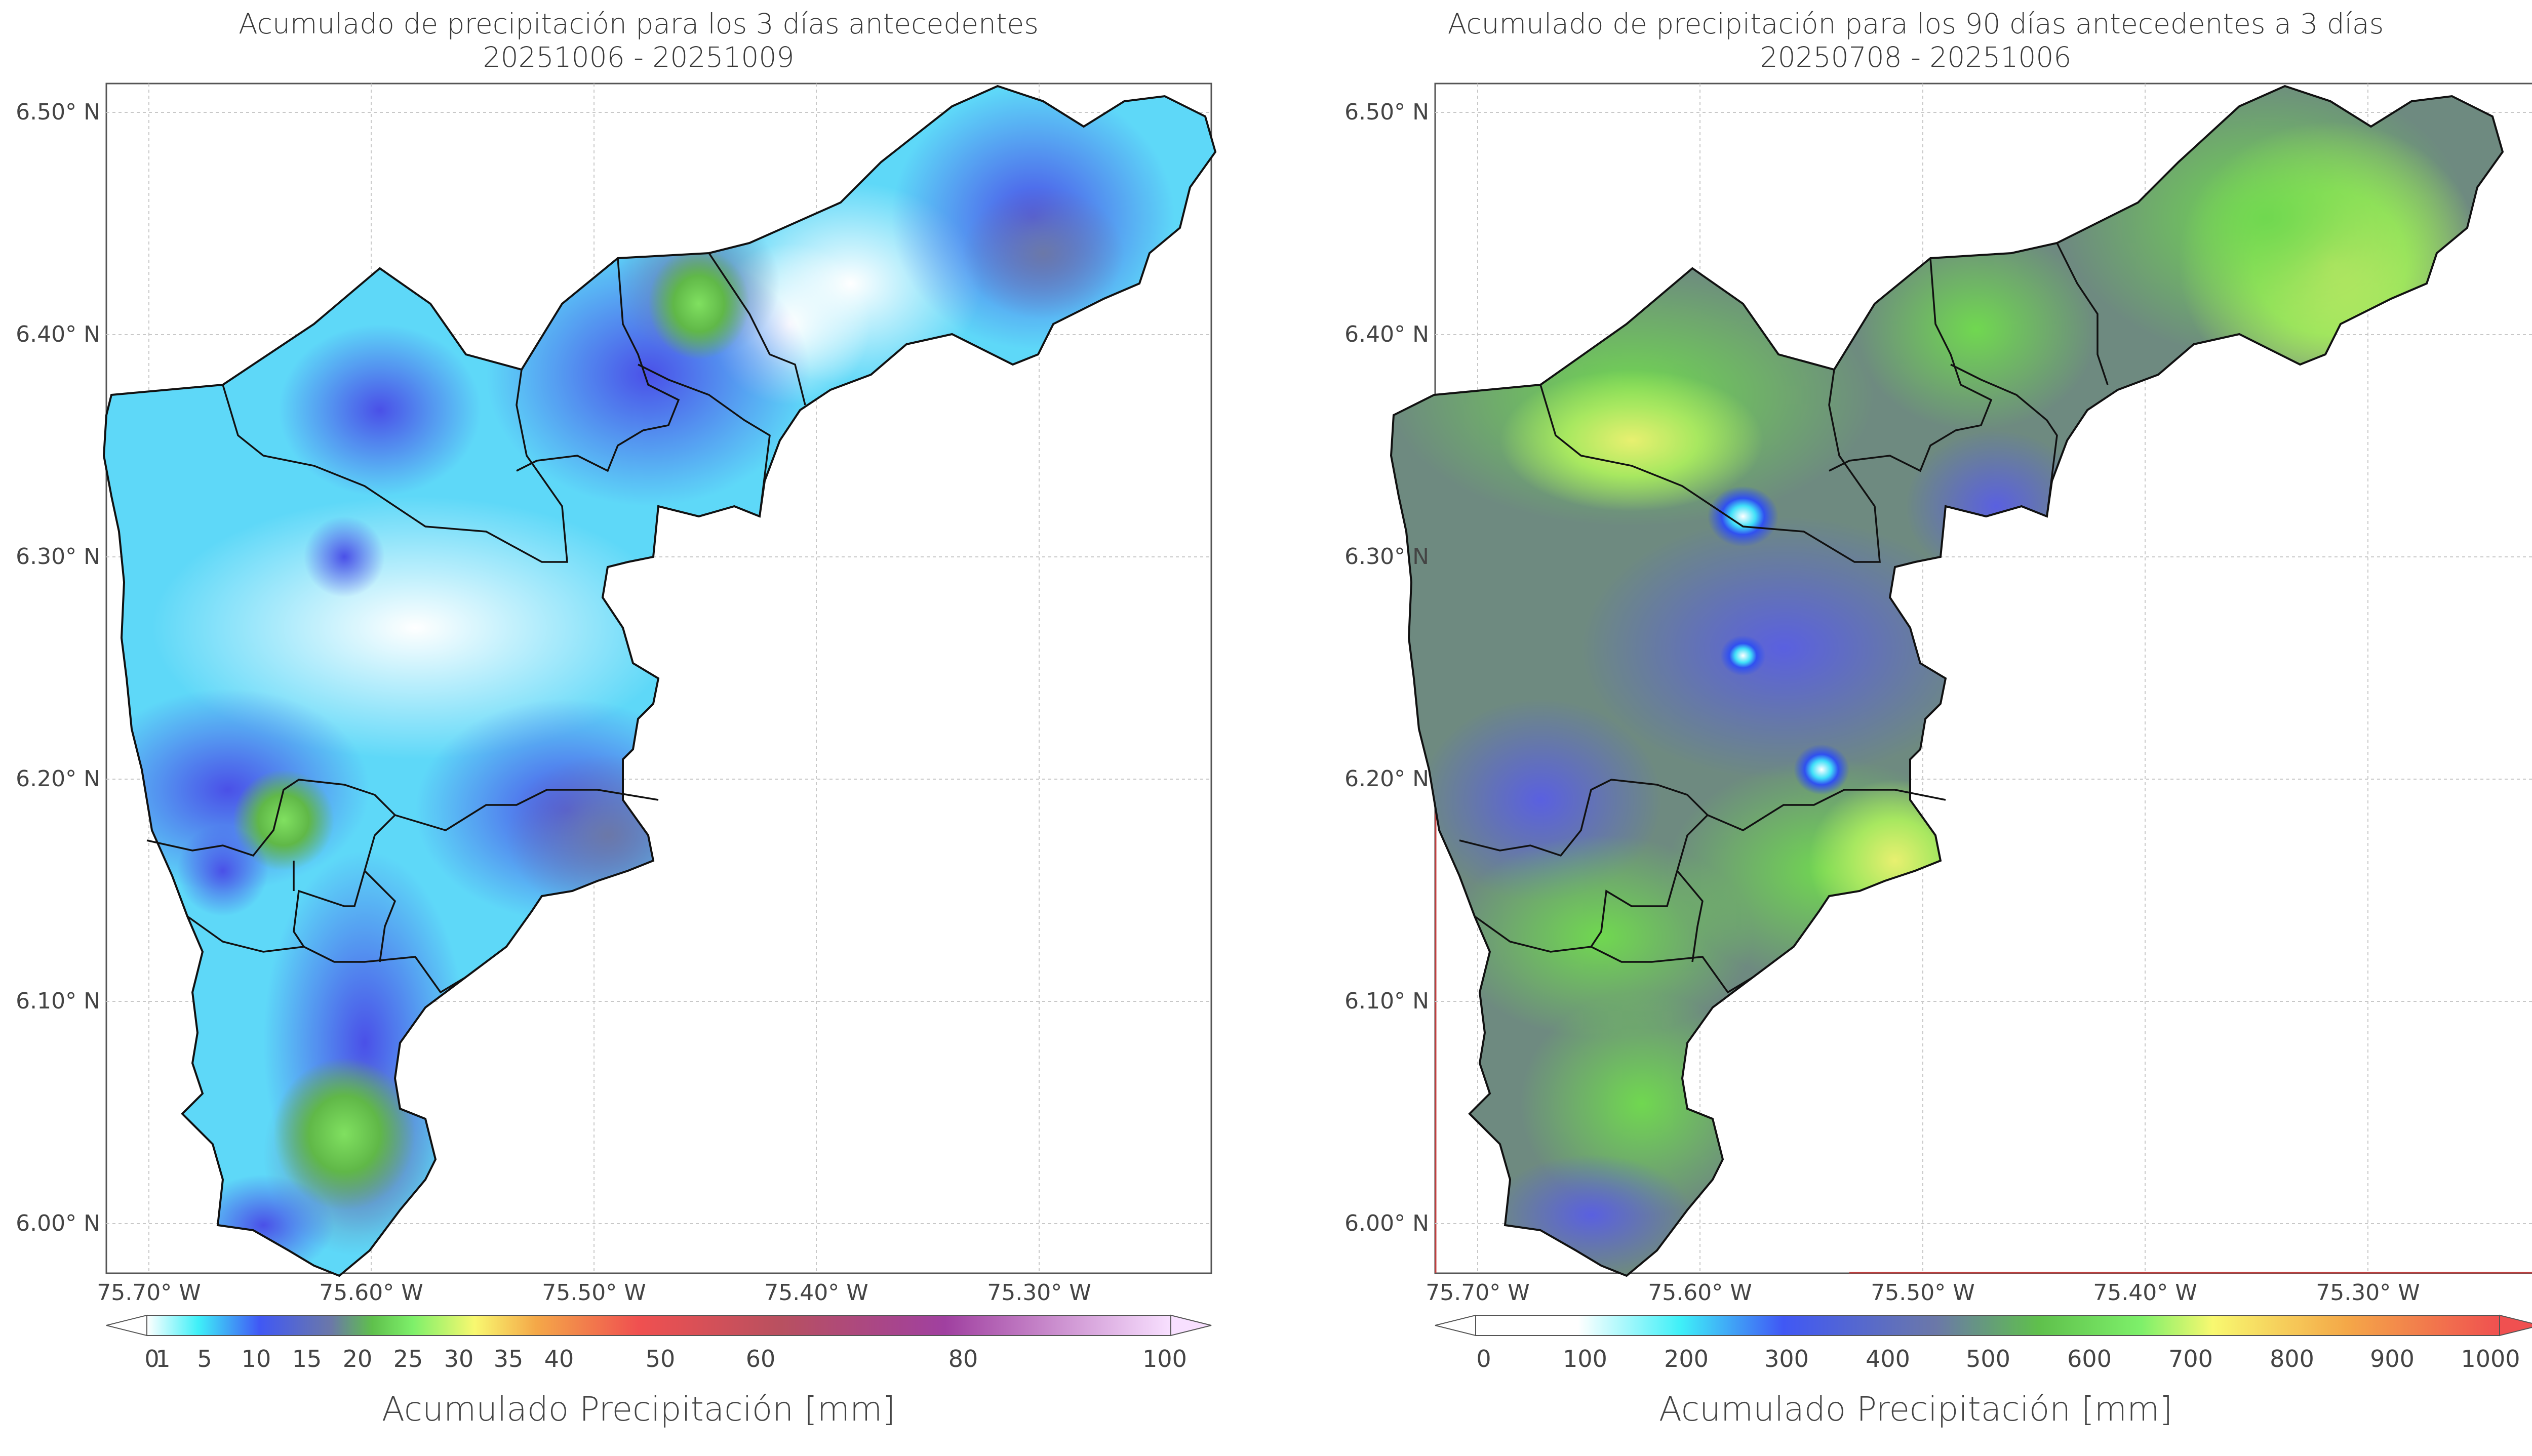 This screenshot has width=2532, height=1456. What do you see at coordinates (151, 1358) in the screenshot?
I see `left-cbar-tick: 0` at bounding box center [151, 1358].